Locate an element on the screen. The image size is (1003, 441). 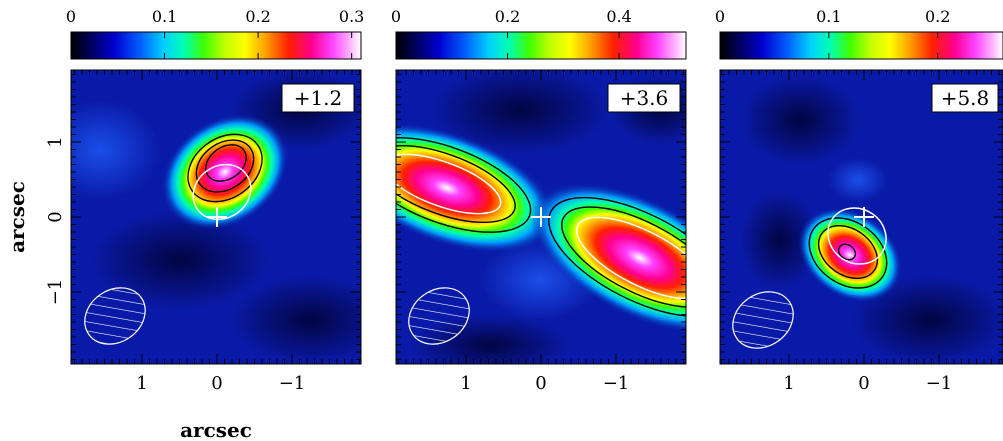
colorbar-2: 0 0.2 0.4 is located at coordinates (539, 33).